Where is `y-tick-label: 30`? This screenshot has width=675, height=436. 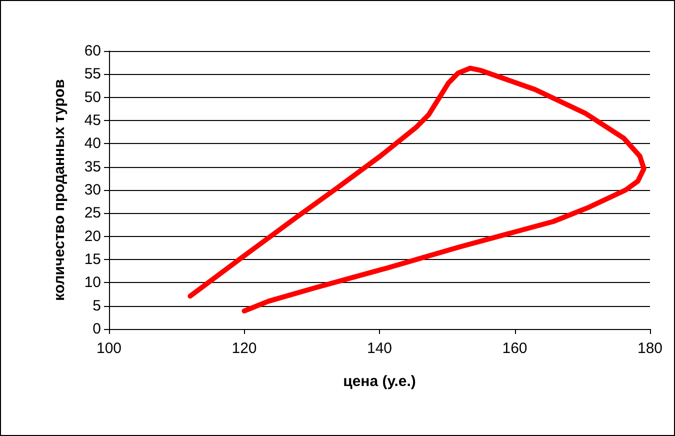
y-tick-label: 30 is located at coordinates (92, 190).